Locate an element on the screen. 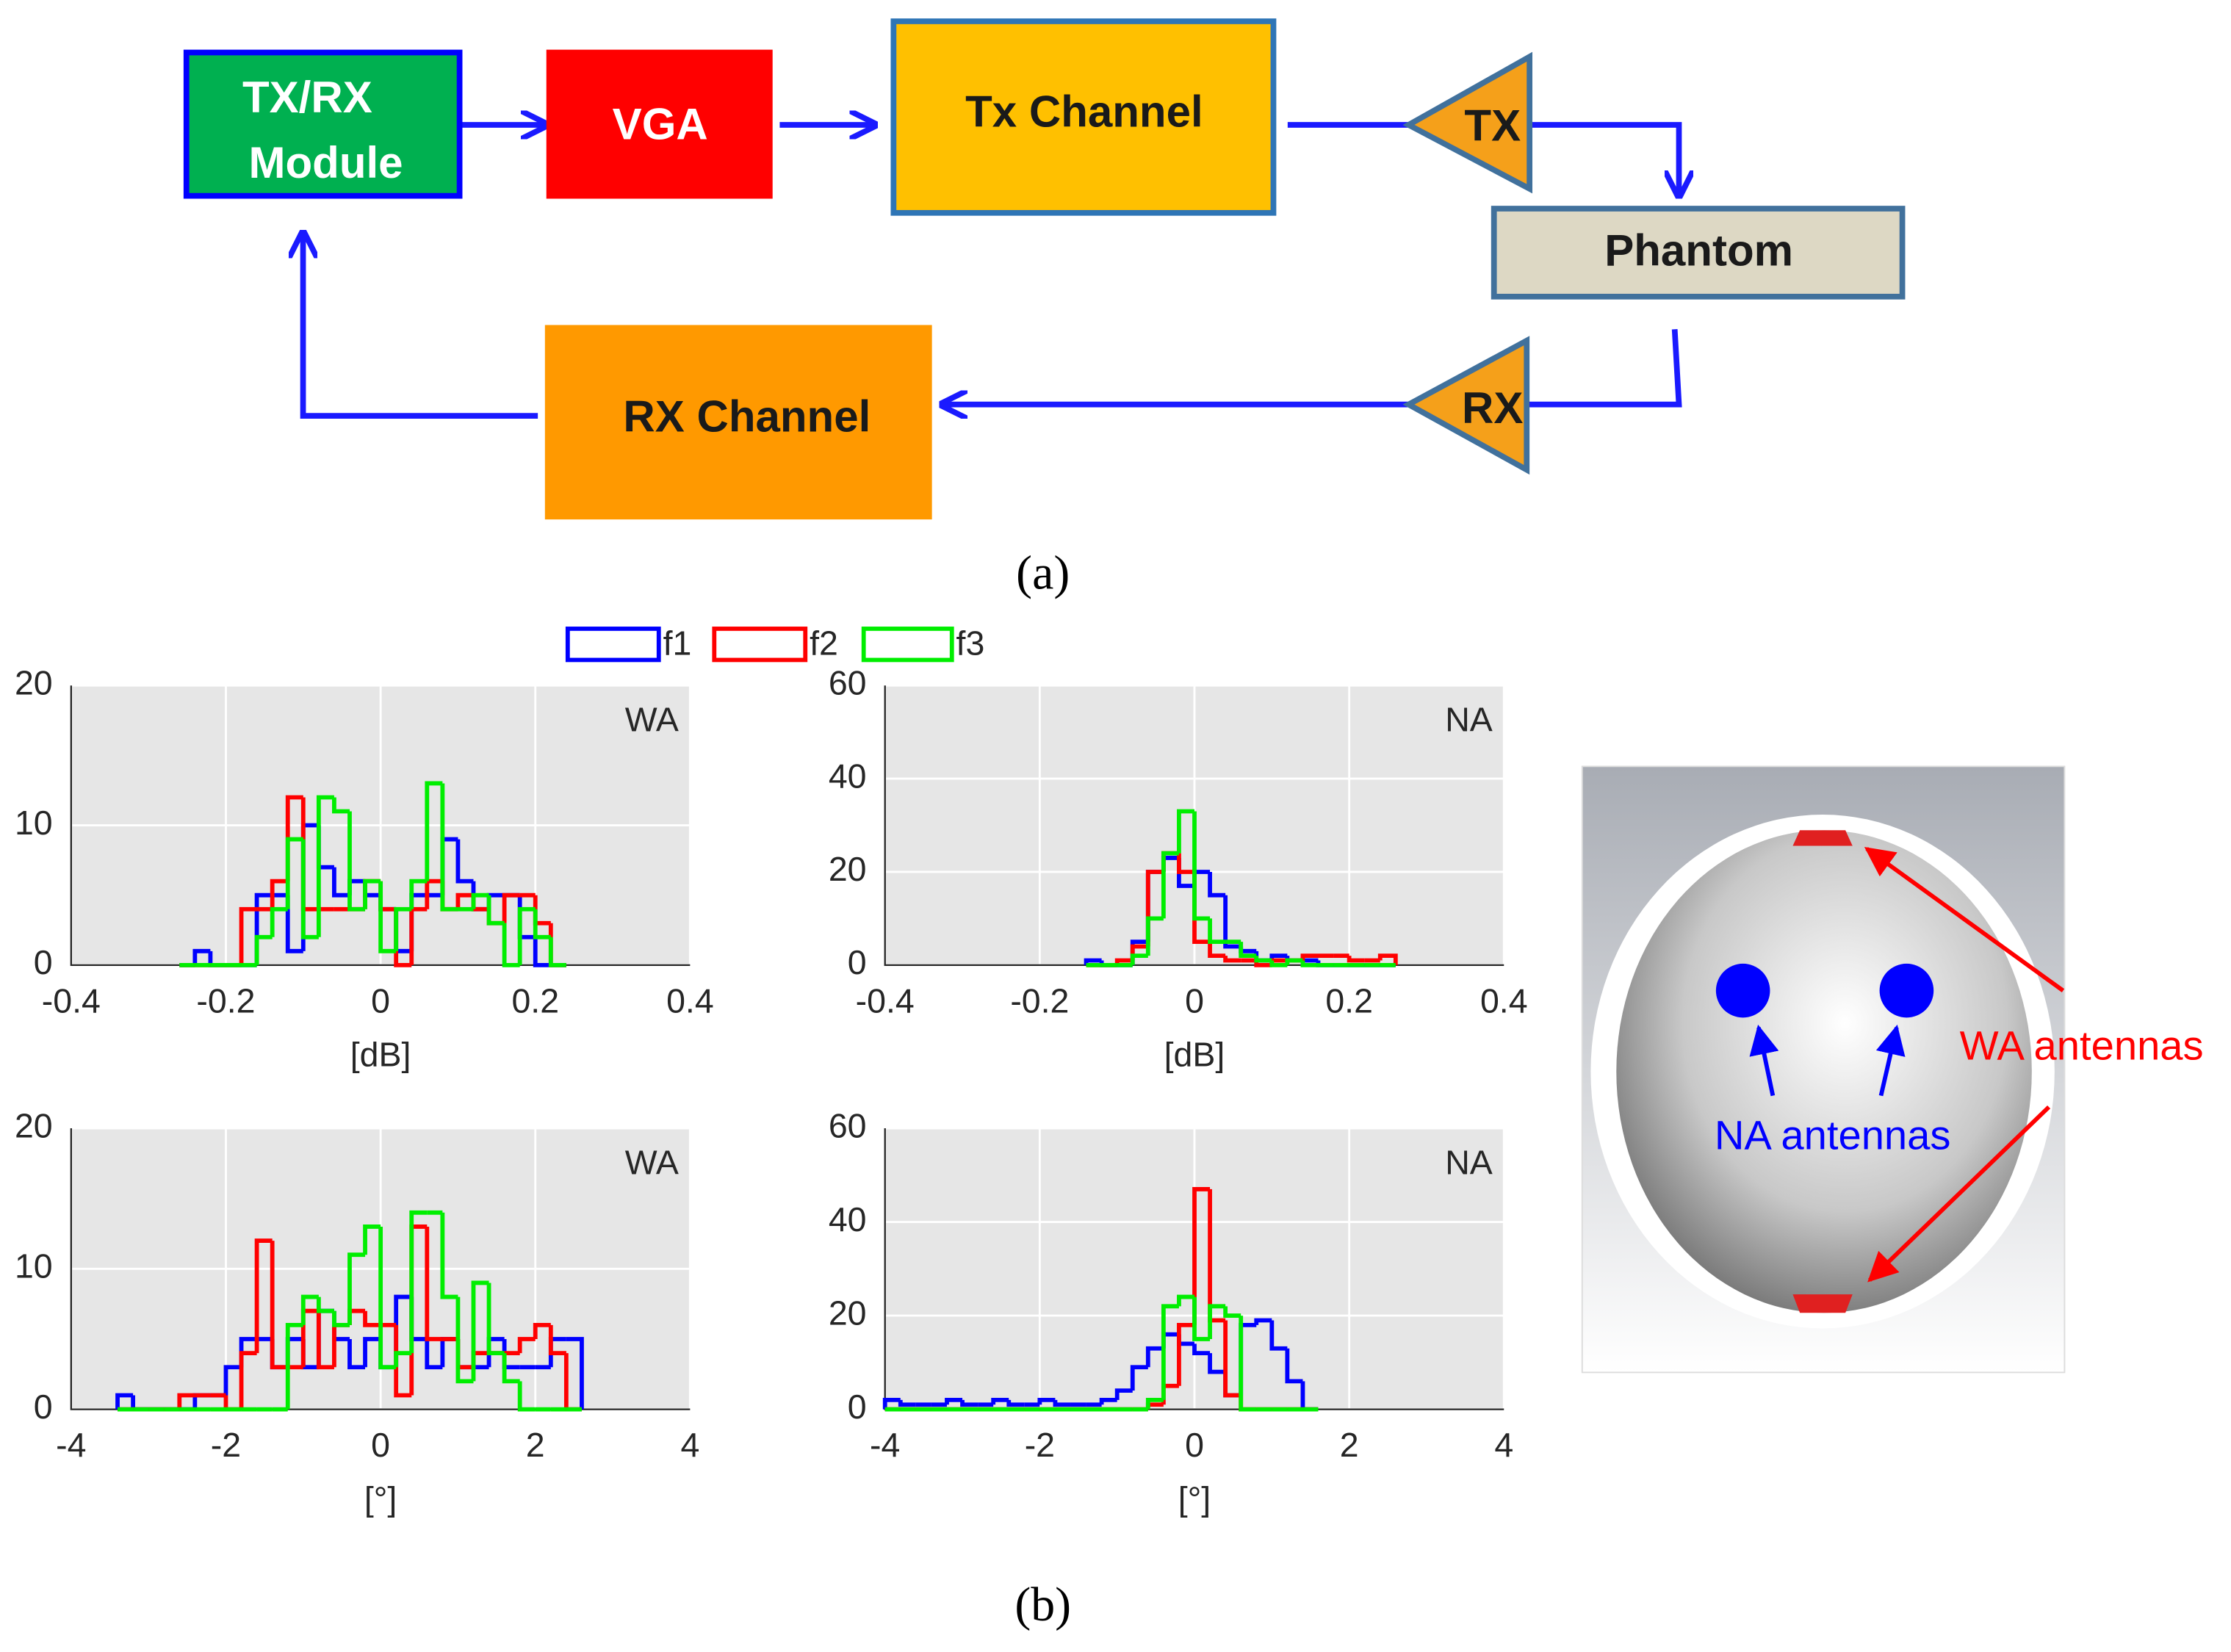 The height and width of the screenshot is (1652, 2231). phantom-head is located at coordinates (1824, 1071).